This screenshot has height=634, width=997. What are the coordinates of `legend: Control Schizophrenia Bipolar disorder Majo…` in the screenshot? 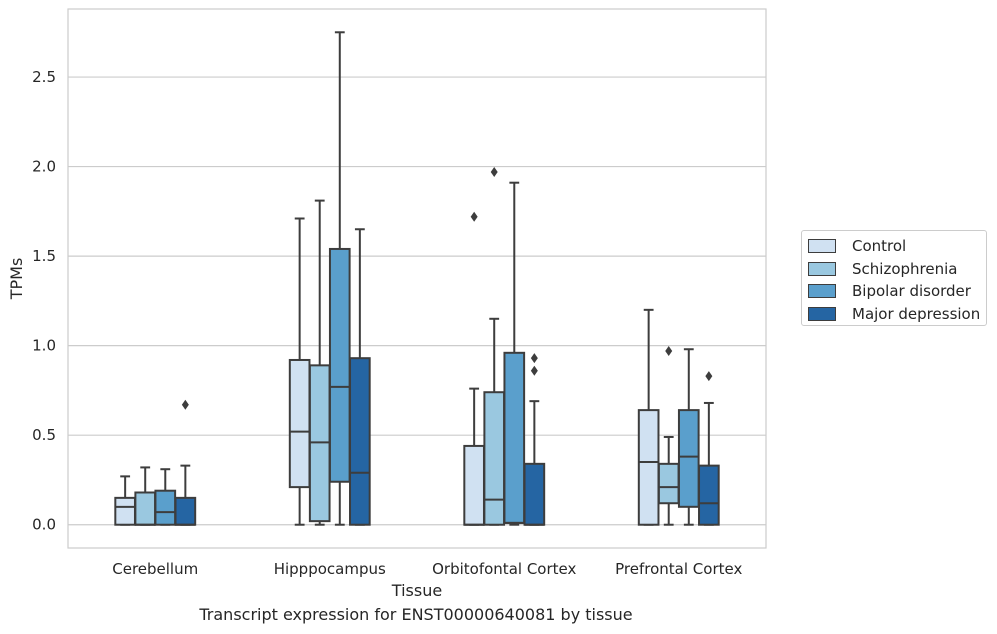 It's located at (894, 278).